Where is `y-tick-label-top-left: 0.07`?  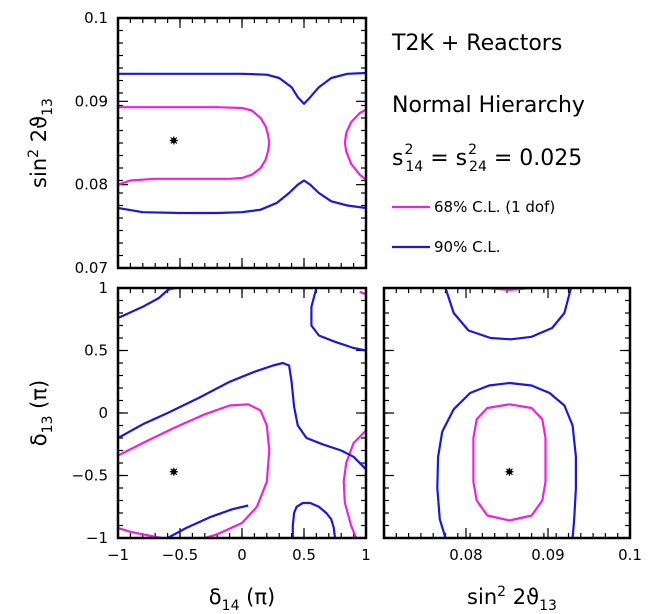 y-tick-label-top-left: 0.07 is located at coordinates (91, 268).